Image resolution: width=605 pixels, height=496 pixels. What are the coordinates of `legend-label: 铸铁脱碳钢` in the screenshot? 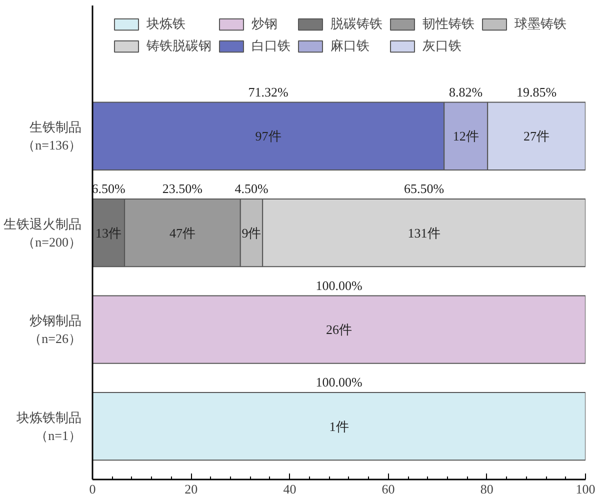 It's located at (179, 46).